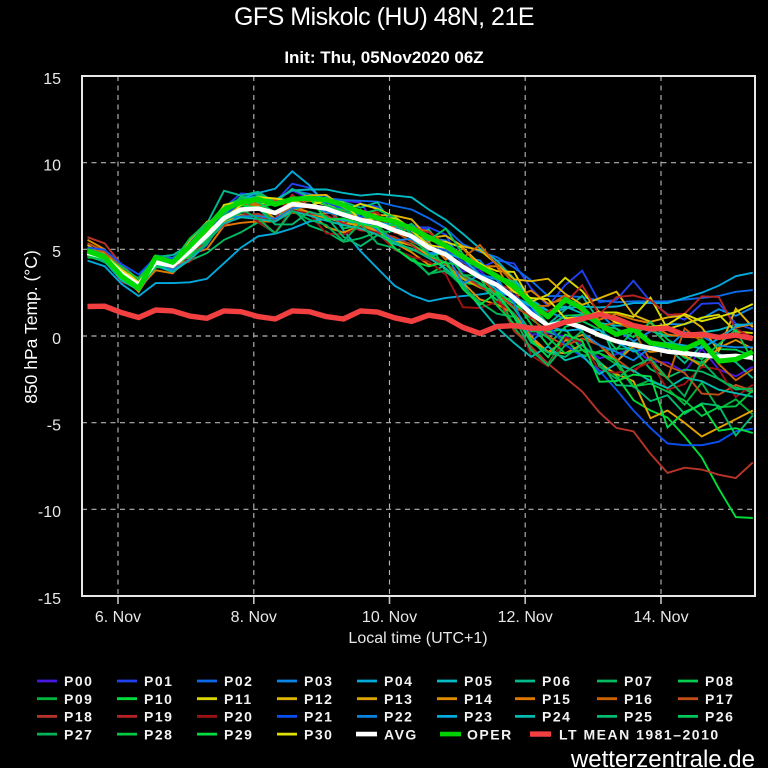  Describe the element at coordinates (318, 699) in the screenshot. I see `svg-text: P12` at that location.